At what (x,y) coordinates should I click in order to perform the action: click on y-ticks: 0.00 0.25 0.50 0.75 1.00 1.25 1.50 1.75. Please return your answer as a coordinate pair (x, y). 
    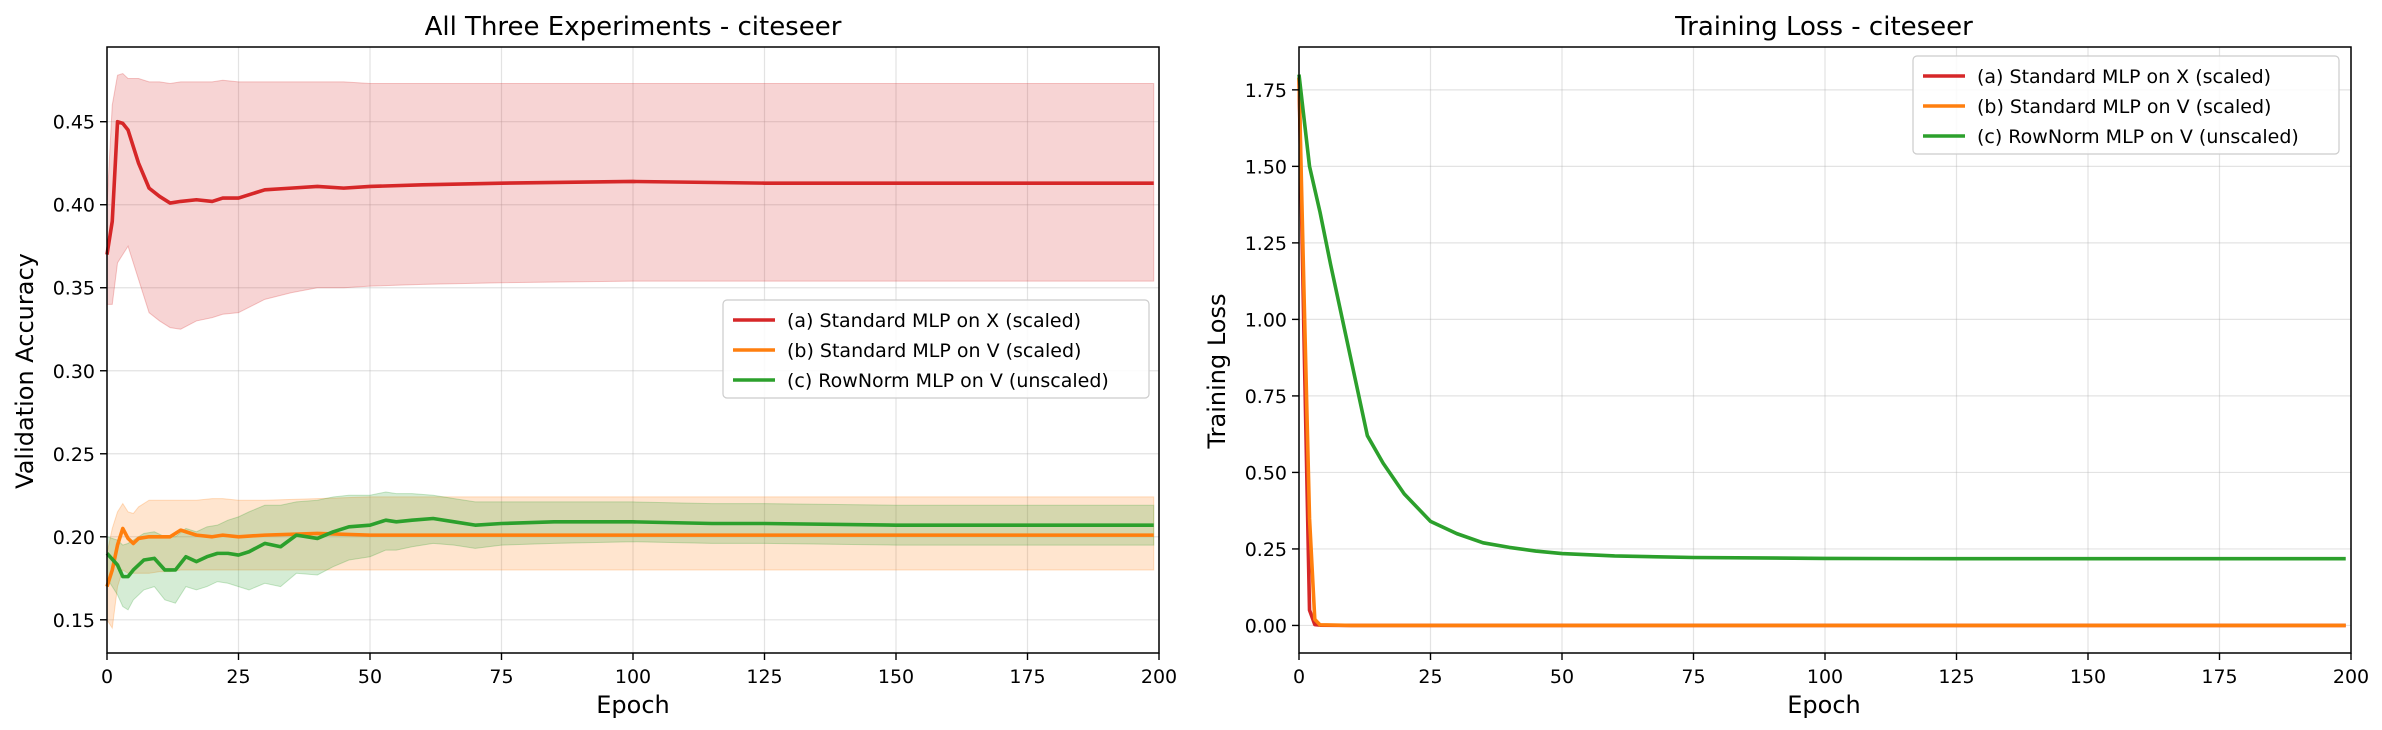
    Looking at the image, I should click on (1272, 358).